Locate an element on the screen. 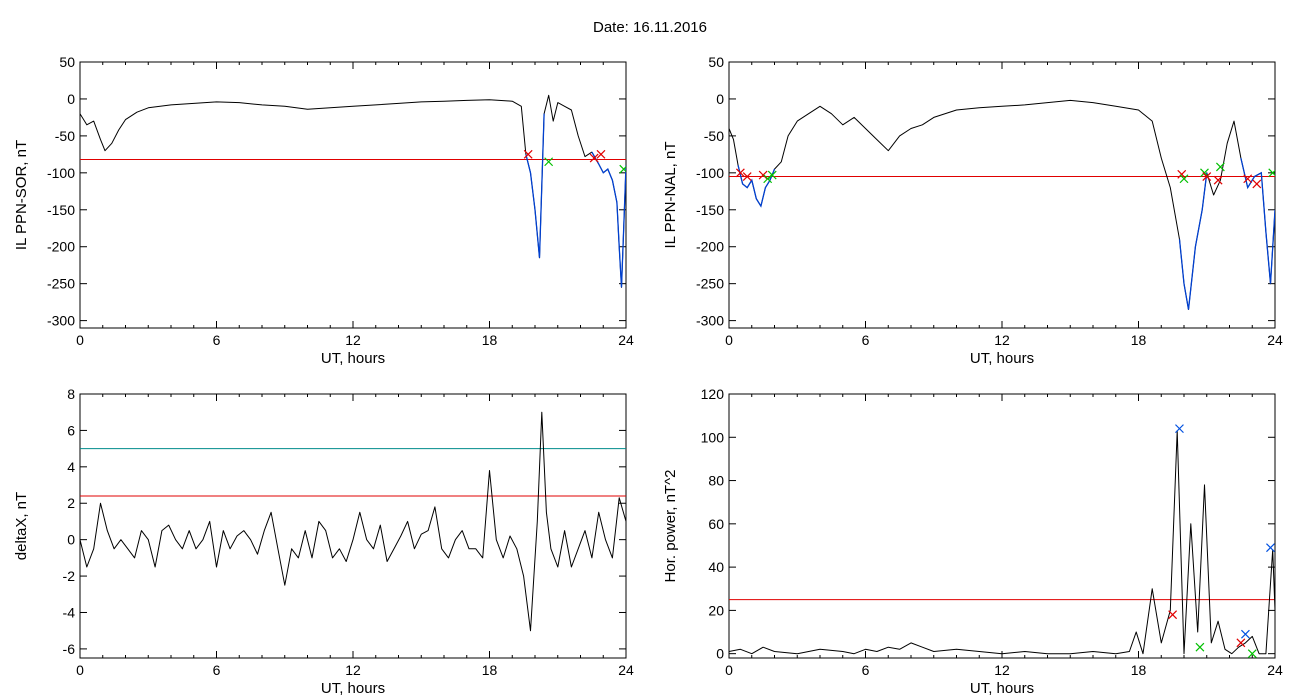 The image size is (1300, 700). y-tick-label: 6 is located at coordinates (71, 430).